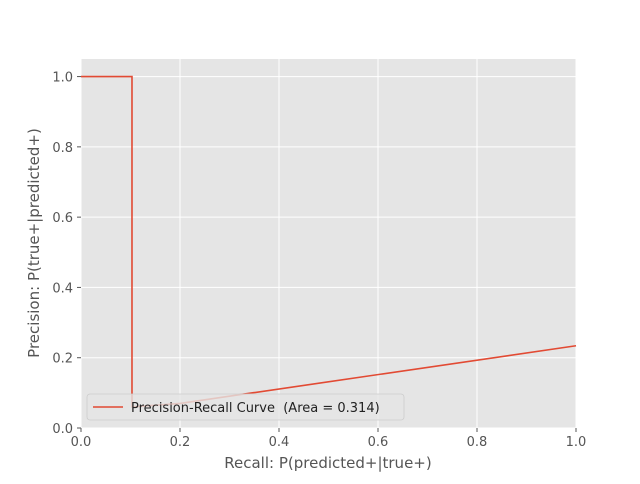  I want to click on x-tick-label: 1.0, so click(576, 442).